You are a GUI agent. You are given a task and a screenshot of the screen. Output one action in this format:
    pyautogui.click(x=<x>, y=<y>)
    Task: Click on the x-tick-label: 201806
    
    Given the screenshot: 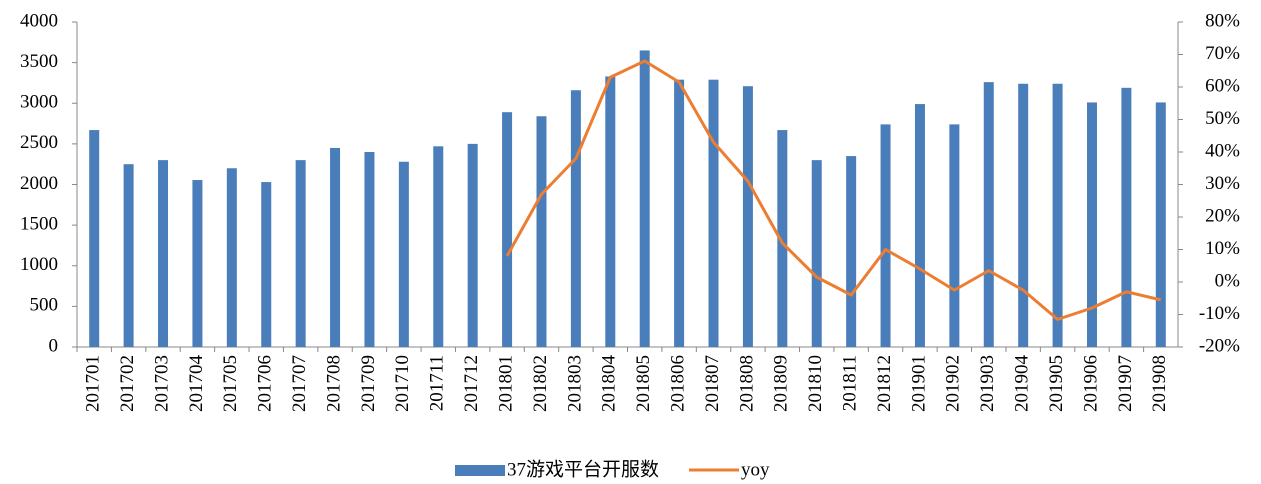 What is the action you would take?
    pyautogui.click(x=677, y=383)
    